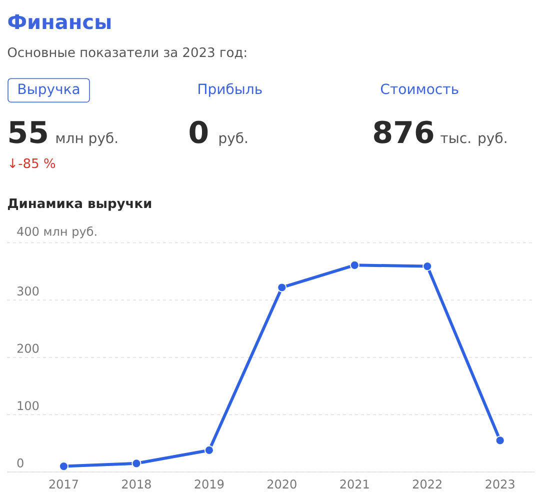  Describe the element at coordinates (127, 53) in the screenshot. I see `text: Основные показатели за 2023 год:` at that location.